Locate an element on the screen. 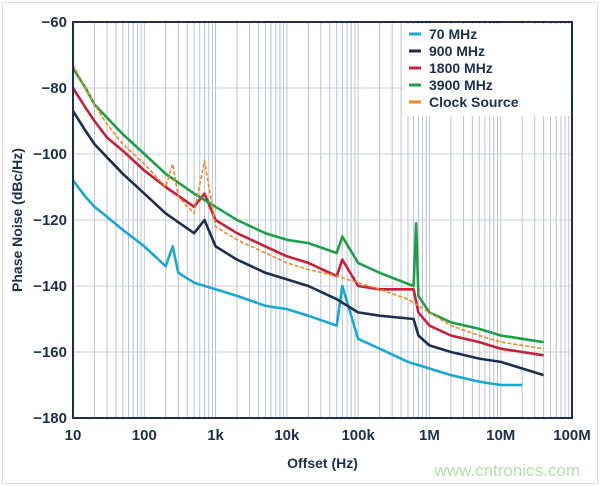  x-tick-label: 100k is located at coordinates (358, 435).